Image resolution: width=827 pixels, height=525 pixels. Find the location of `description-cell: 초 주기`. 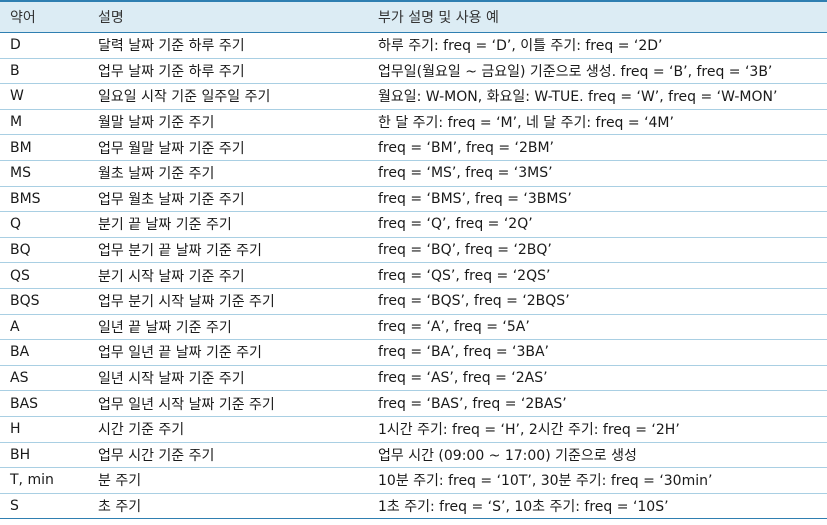

description-cell: 초 주기 is located at coordinates (120, 506).